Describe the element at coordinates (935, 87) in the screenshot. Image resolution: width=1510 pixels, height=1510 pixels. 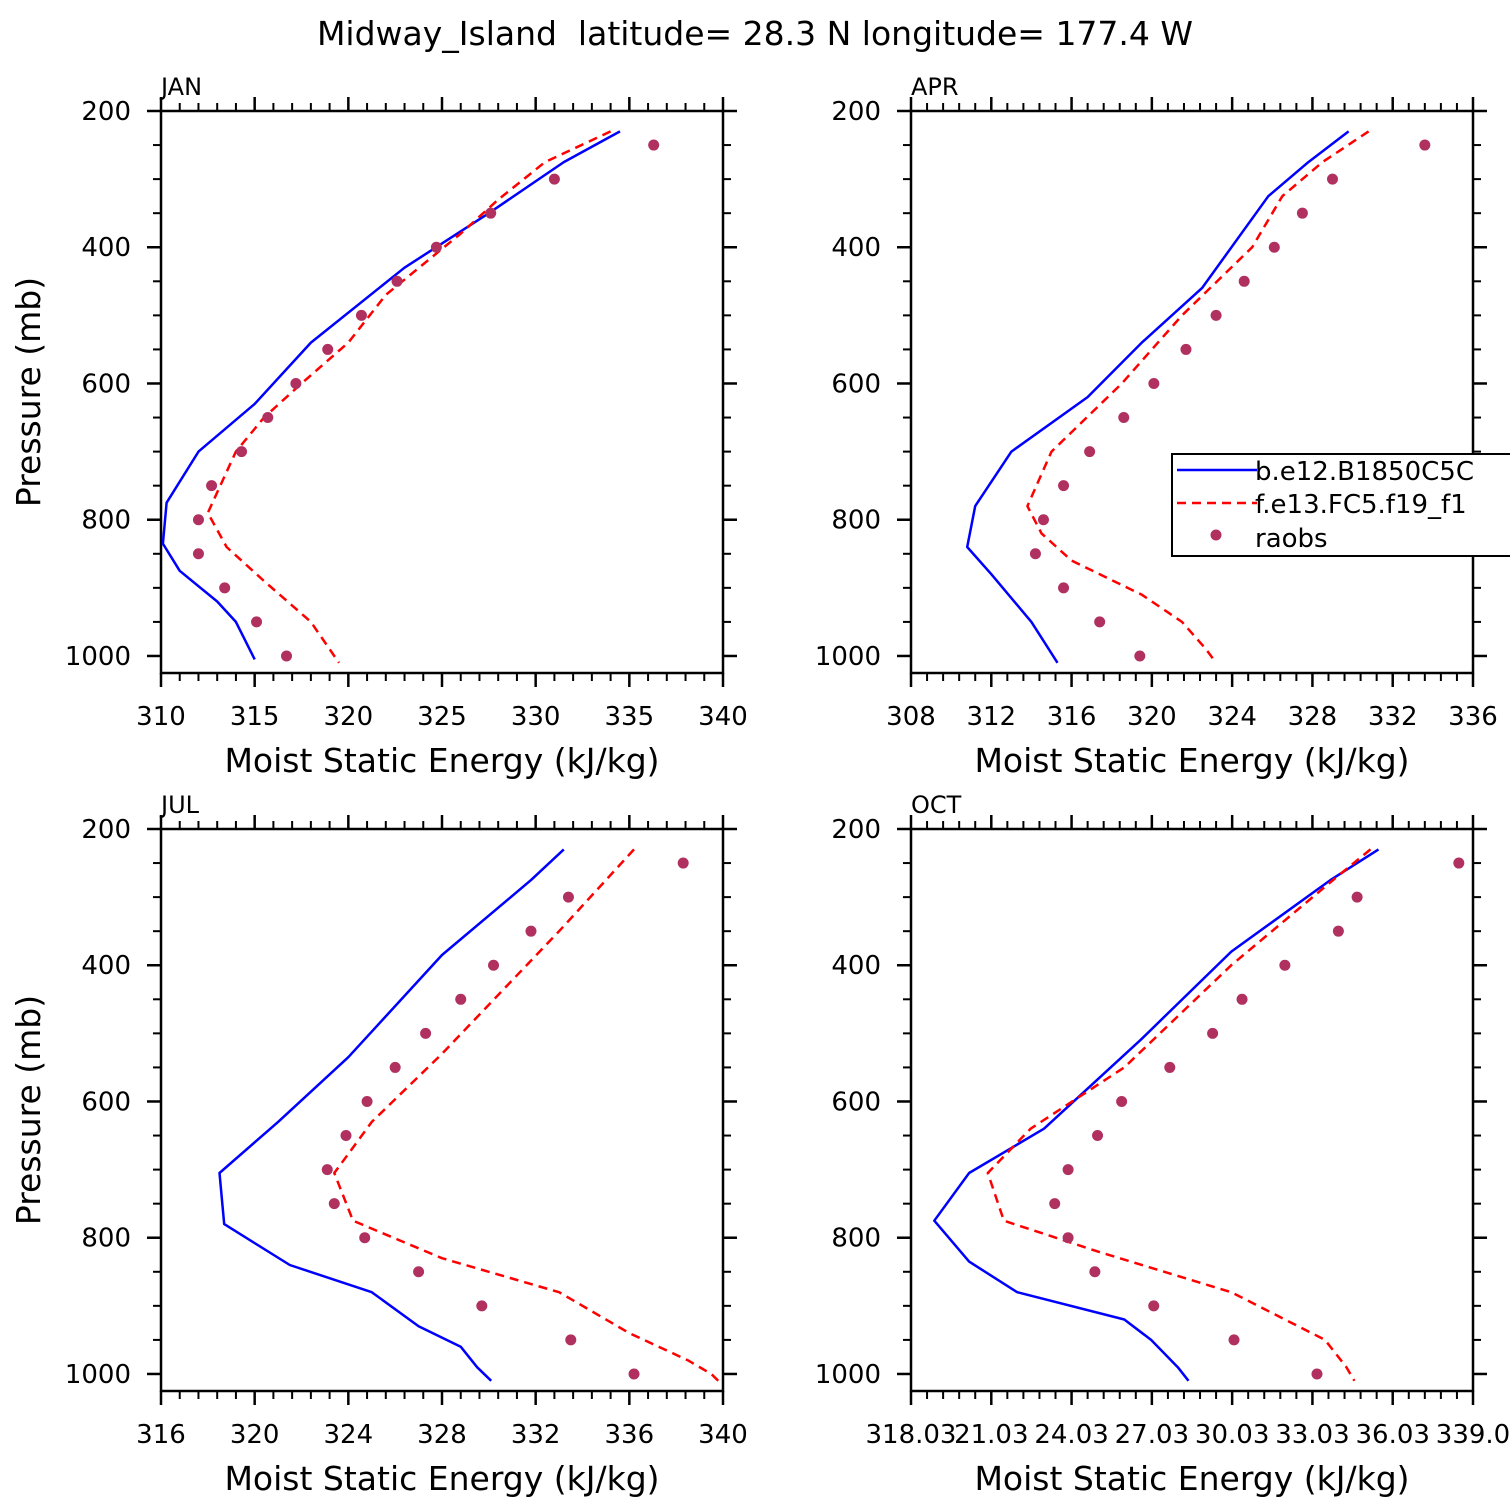
I see `panel-label: APR` at that location.